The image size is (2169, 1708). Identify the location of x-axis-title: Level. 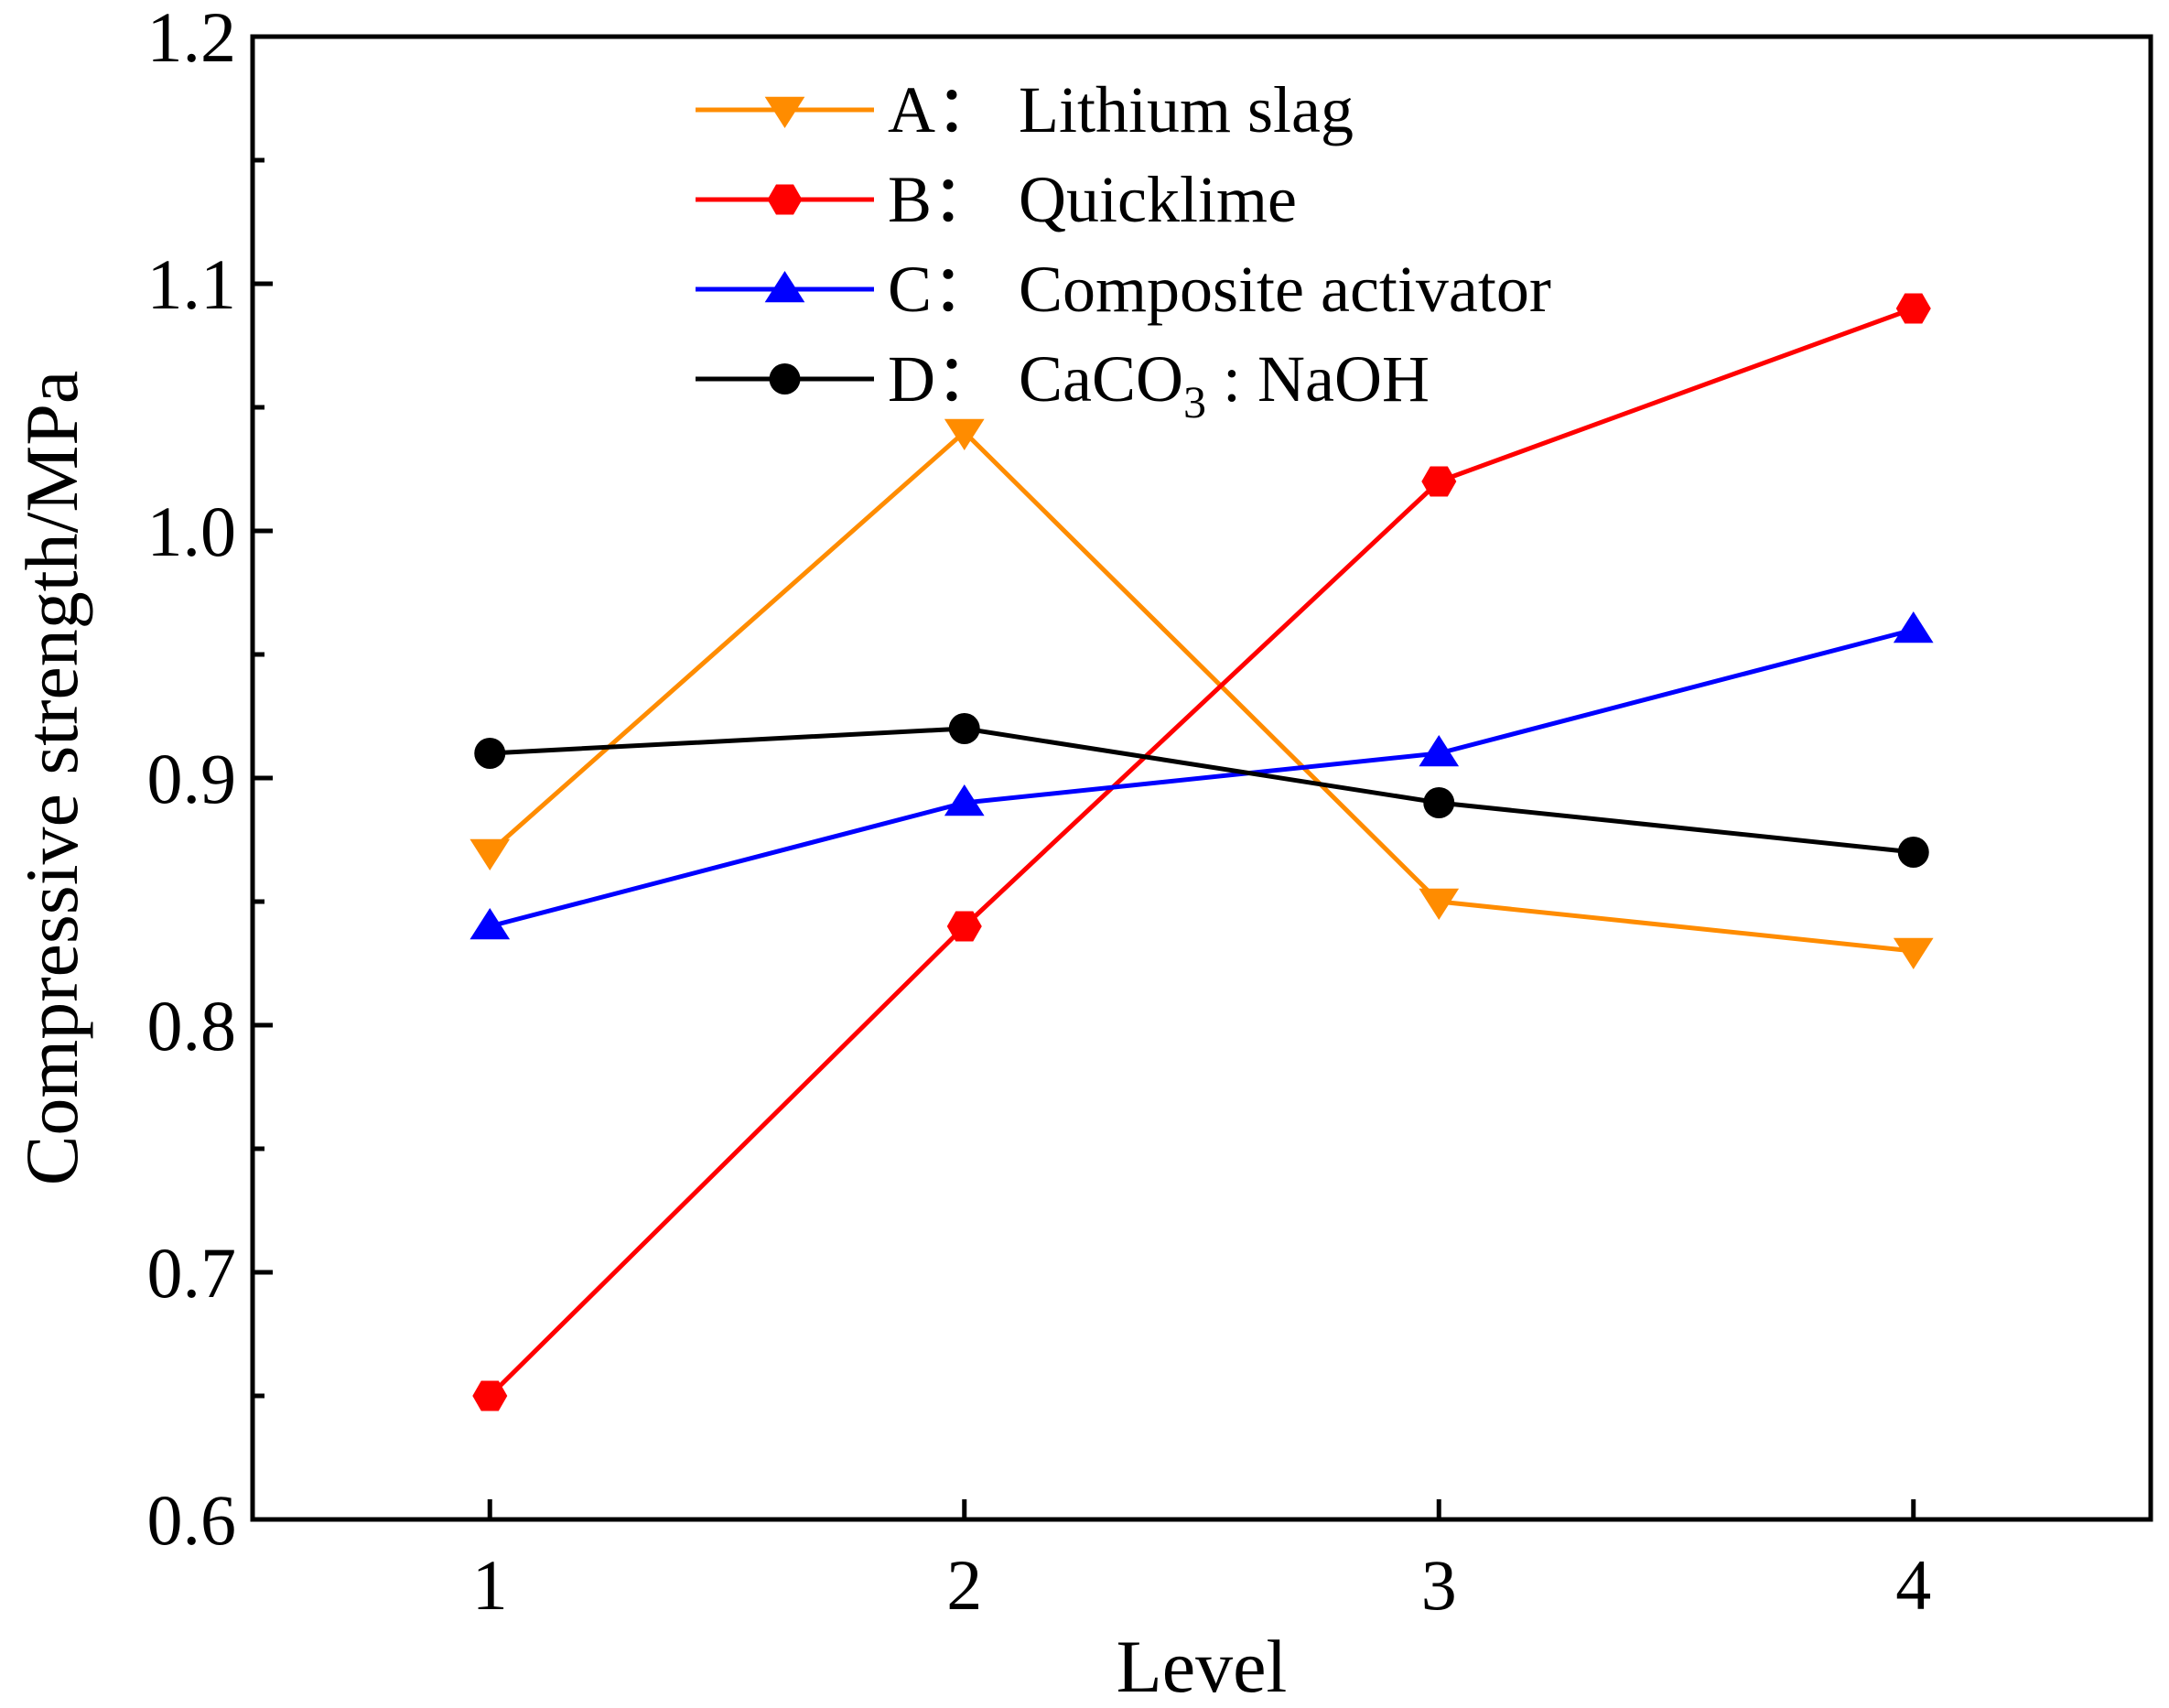
(1202, 1666).